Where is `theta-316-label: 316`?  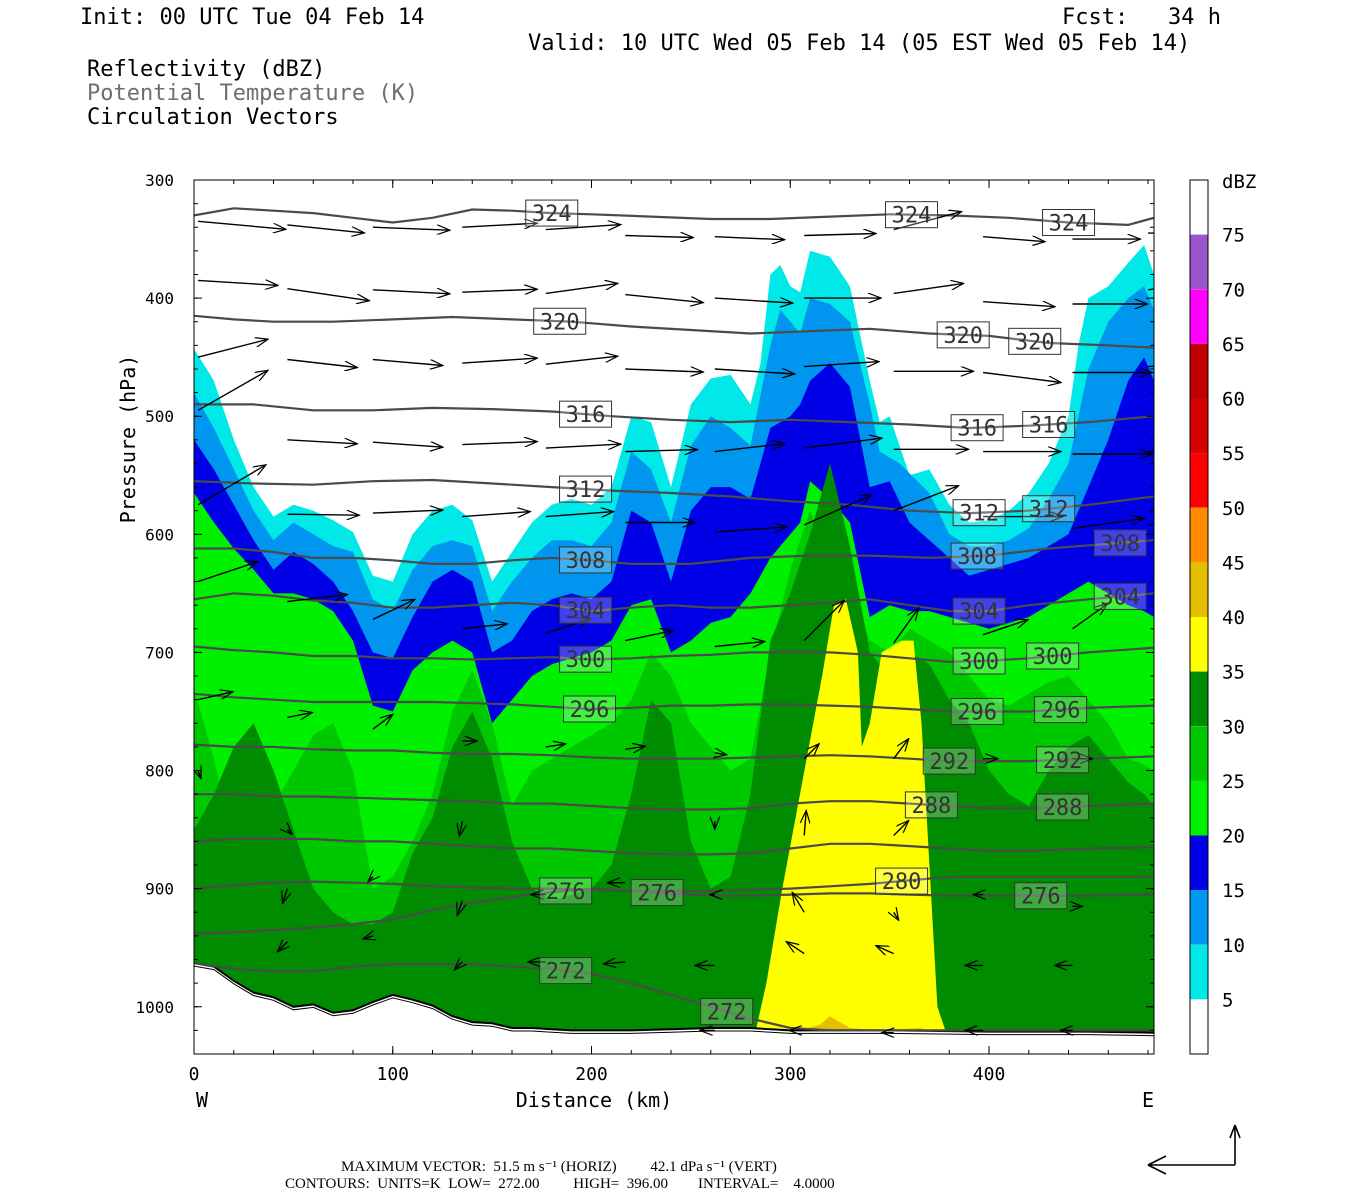
theta-316-label: 316 is located at coordinates (1049, 424).